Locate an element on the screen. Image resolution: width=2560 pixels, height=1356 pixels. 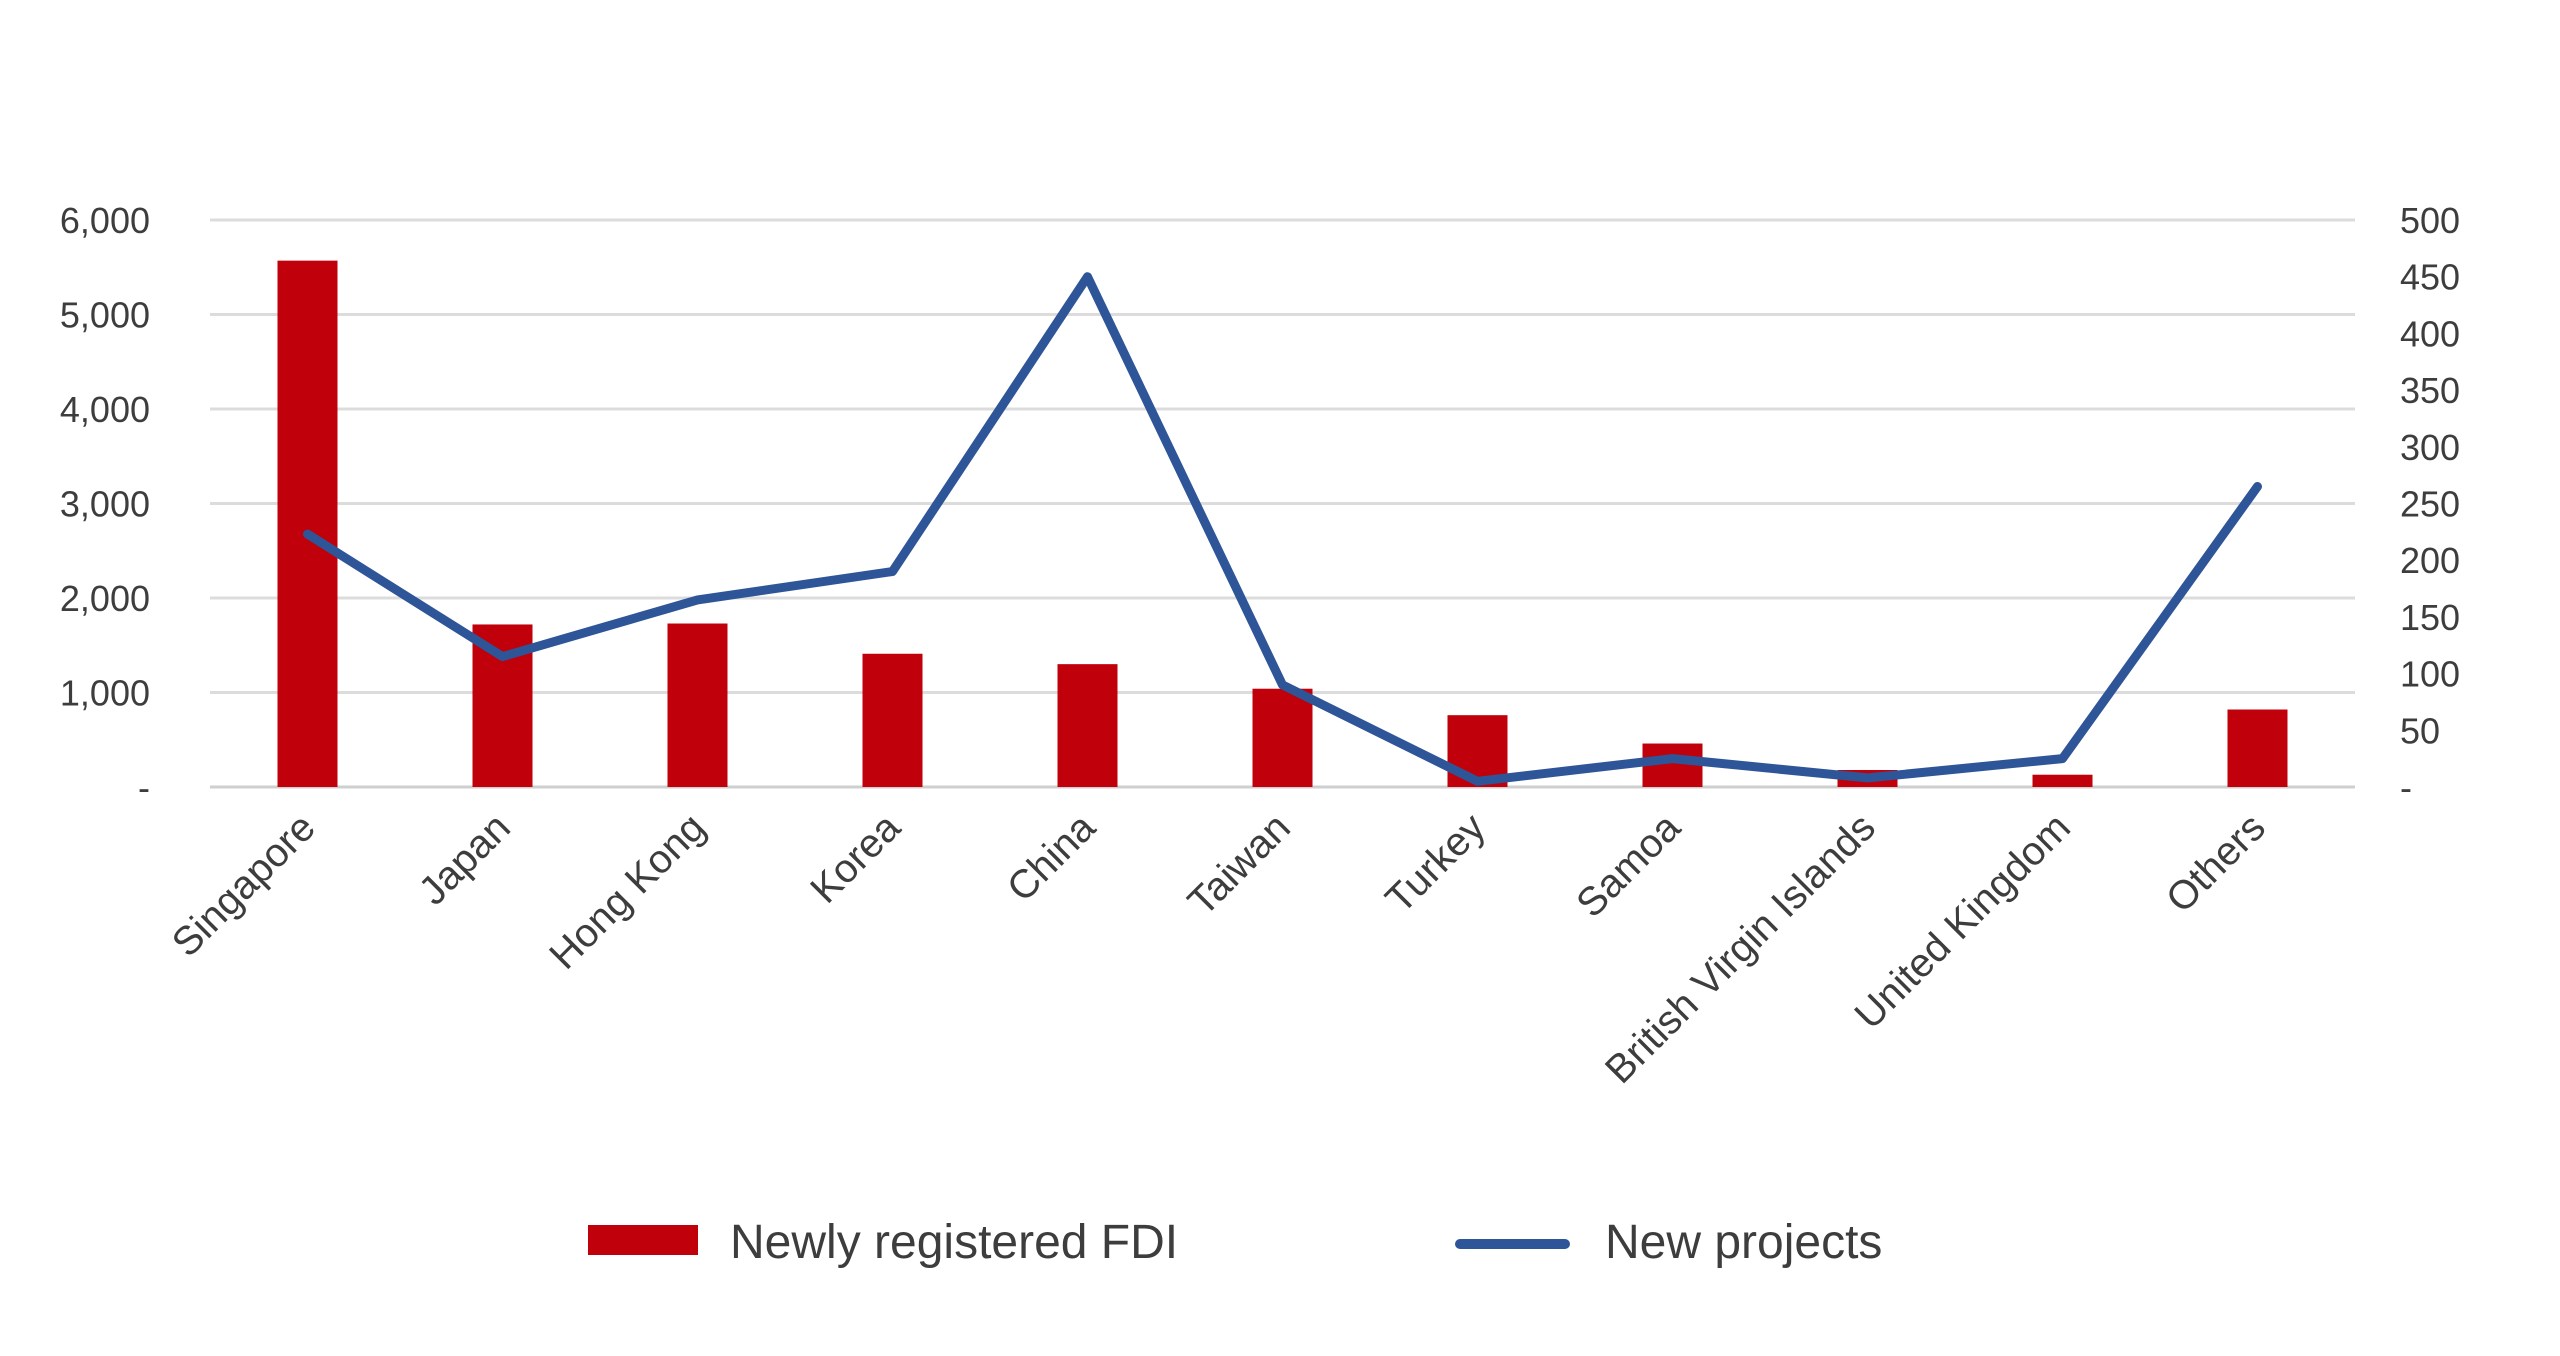
right-tick-label: 150 is located at coordinates (2430, 617).